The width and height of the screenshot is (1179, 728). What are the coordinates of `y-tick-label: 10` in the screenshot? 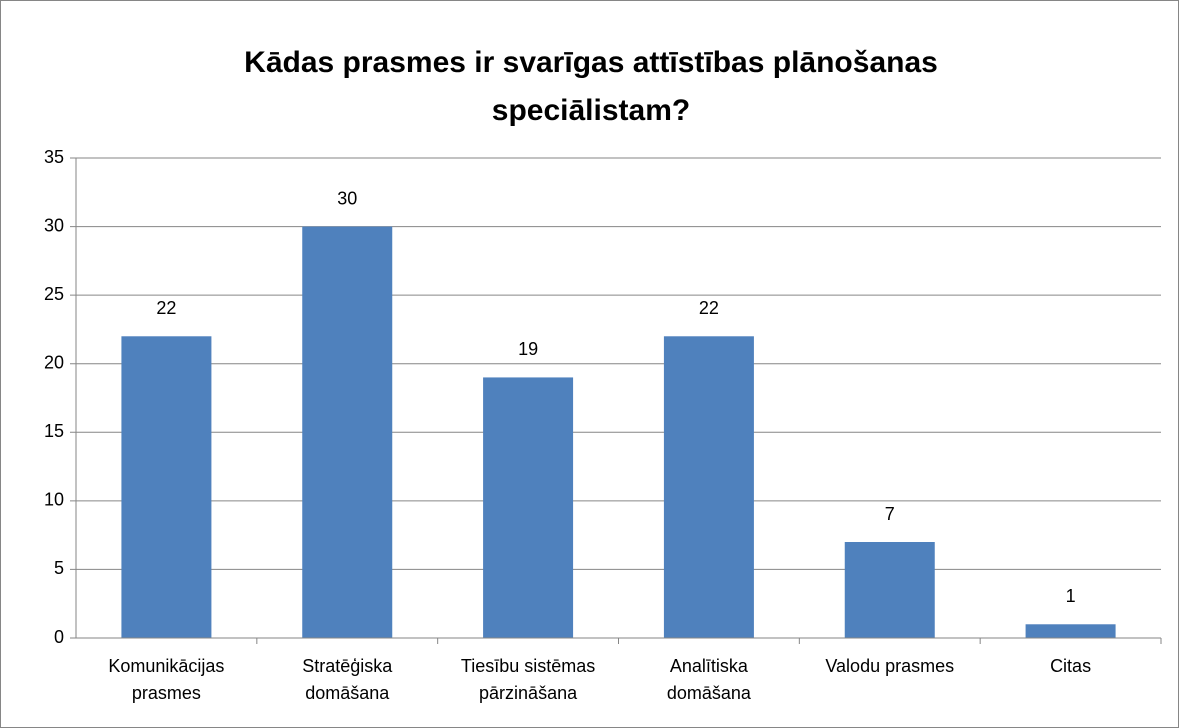 It's located at (54, 500).